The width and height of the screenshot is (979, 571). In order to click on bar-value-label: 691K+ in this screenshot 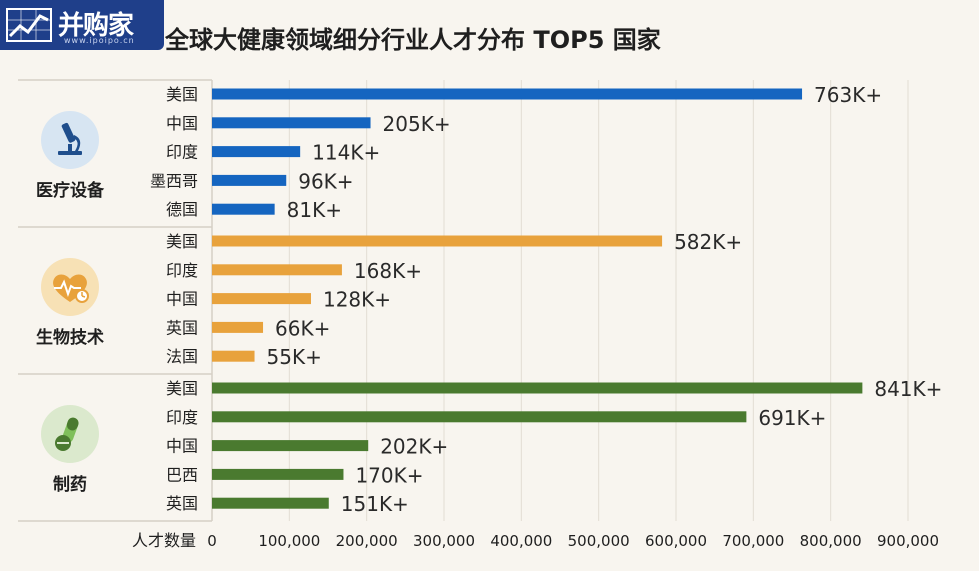, I will do `click(792, 418)`.